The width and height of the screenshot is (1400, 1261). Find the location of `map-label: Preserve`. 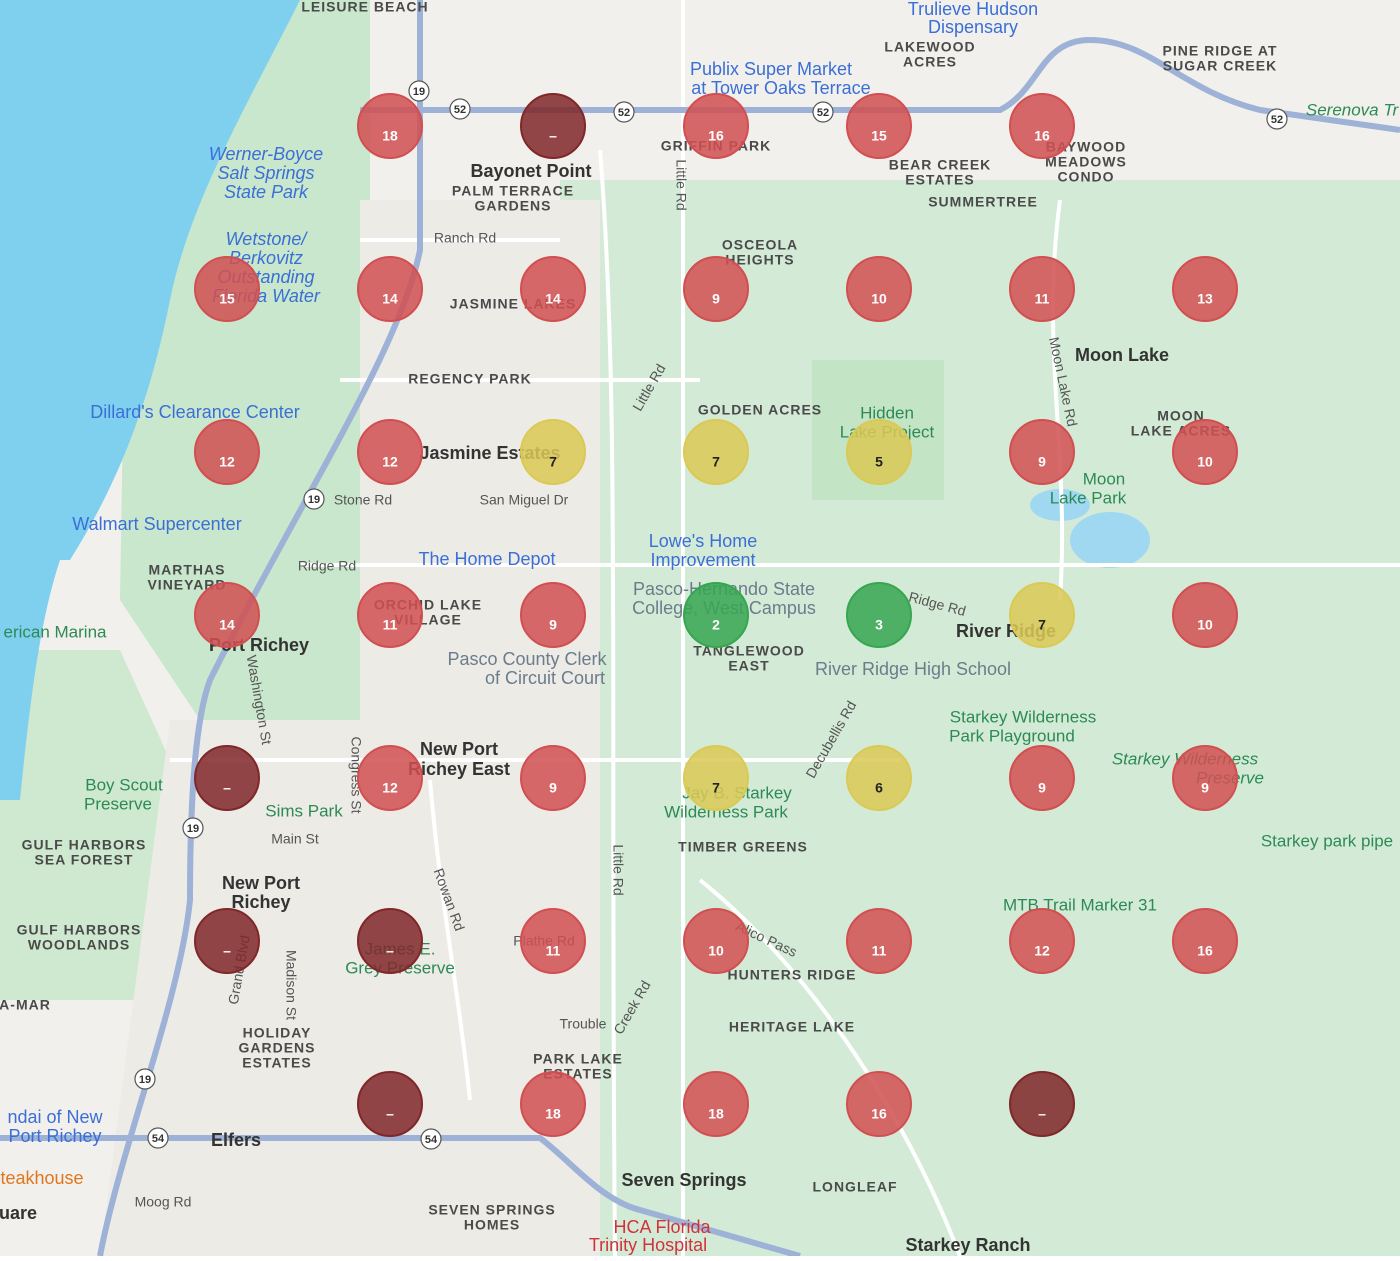

map-label: Preserve is located at coordinates (118, 803).